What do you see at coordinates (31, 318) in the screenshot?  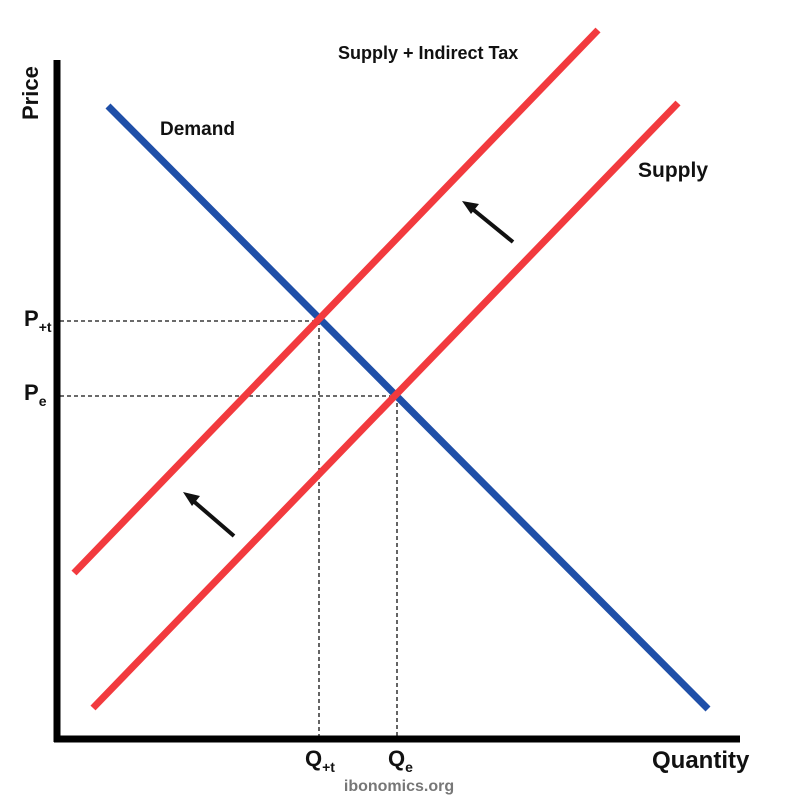 I see `y-tick-p-tax-main: P` at bounding box center [31, 318].